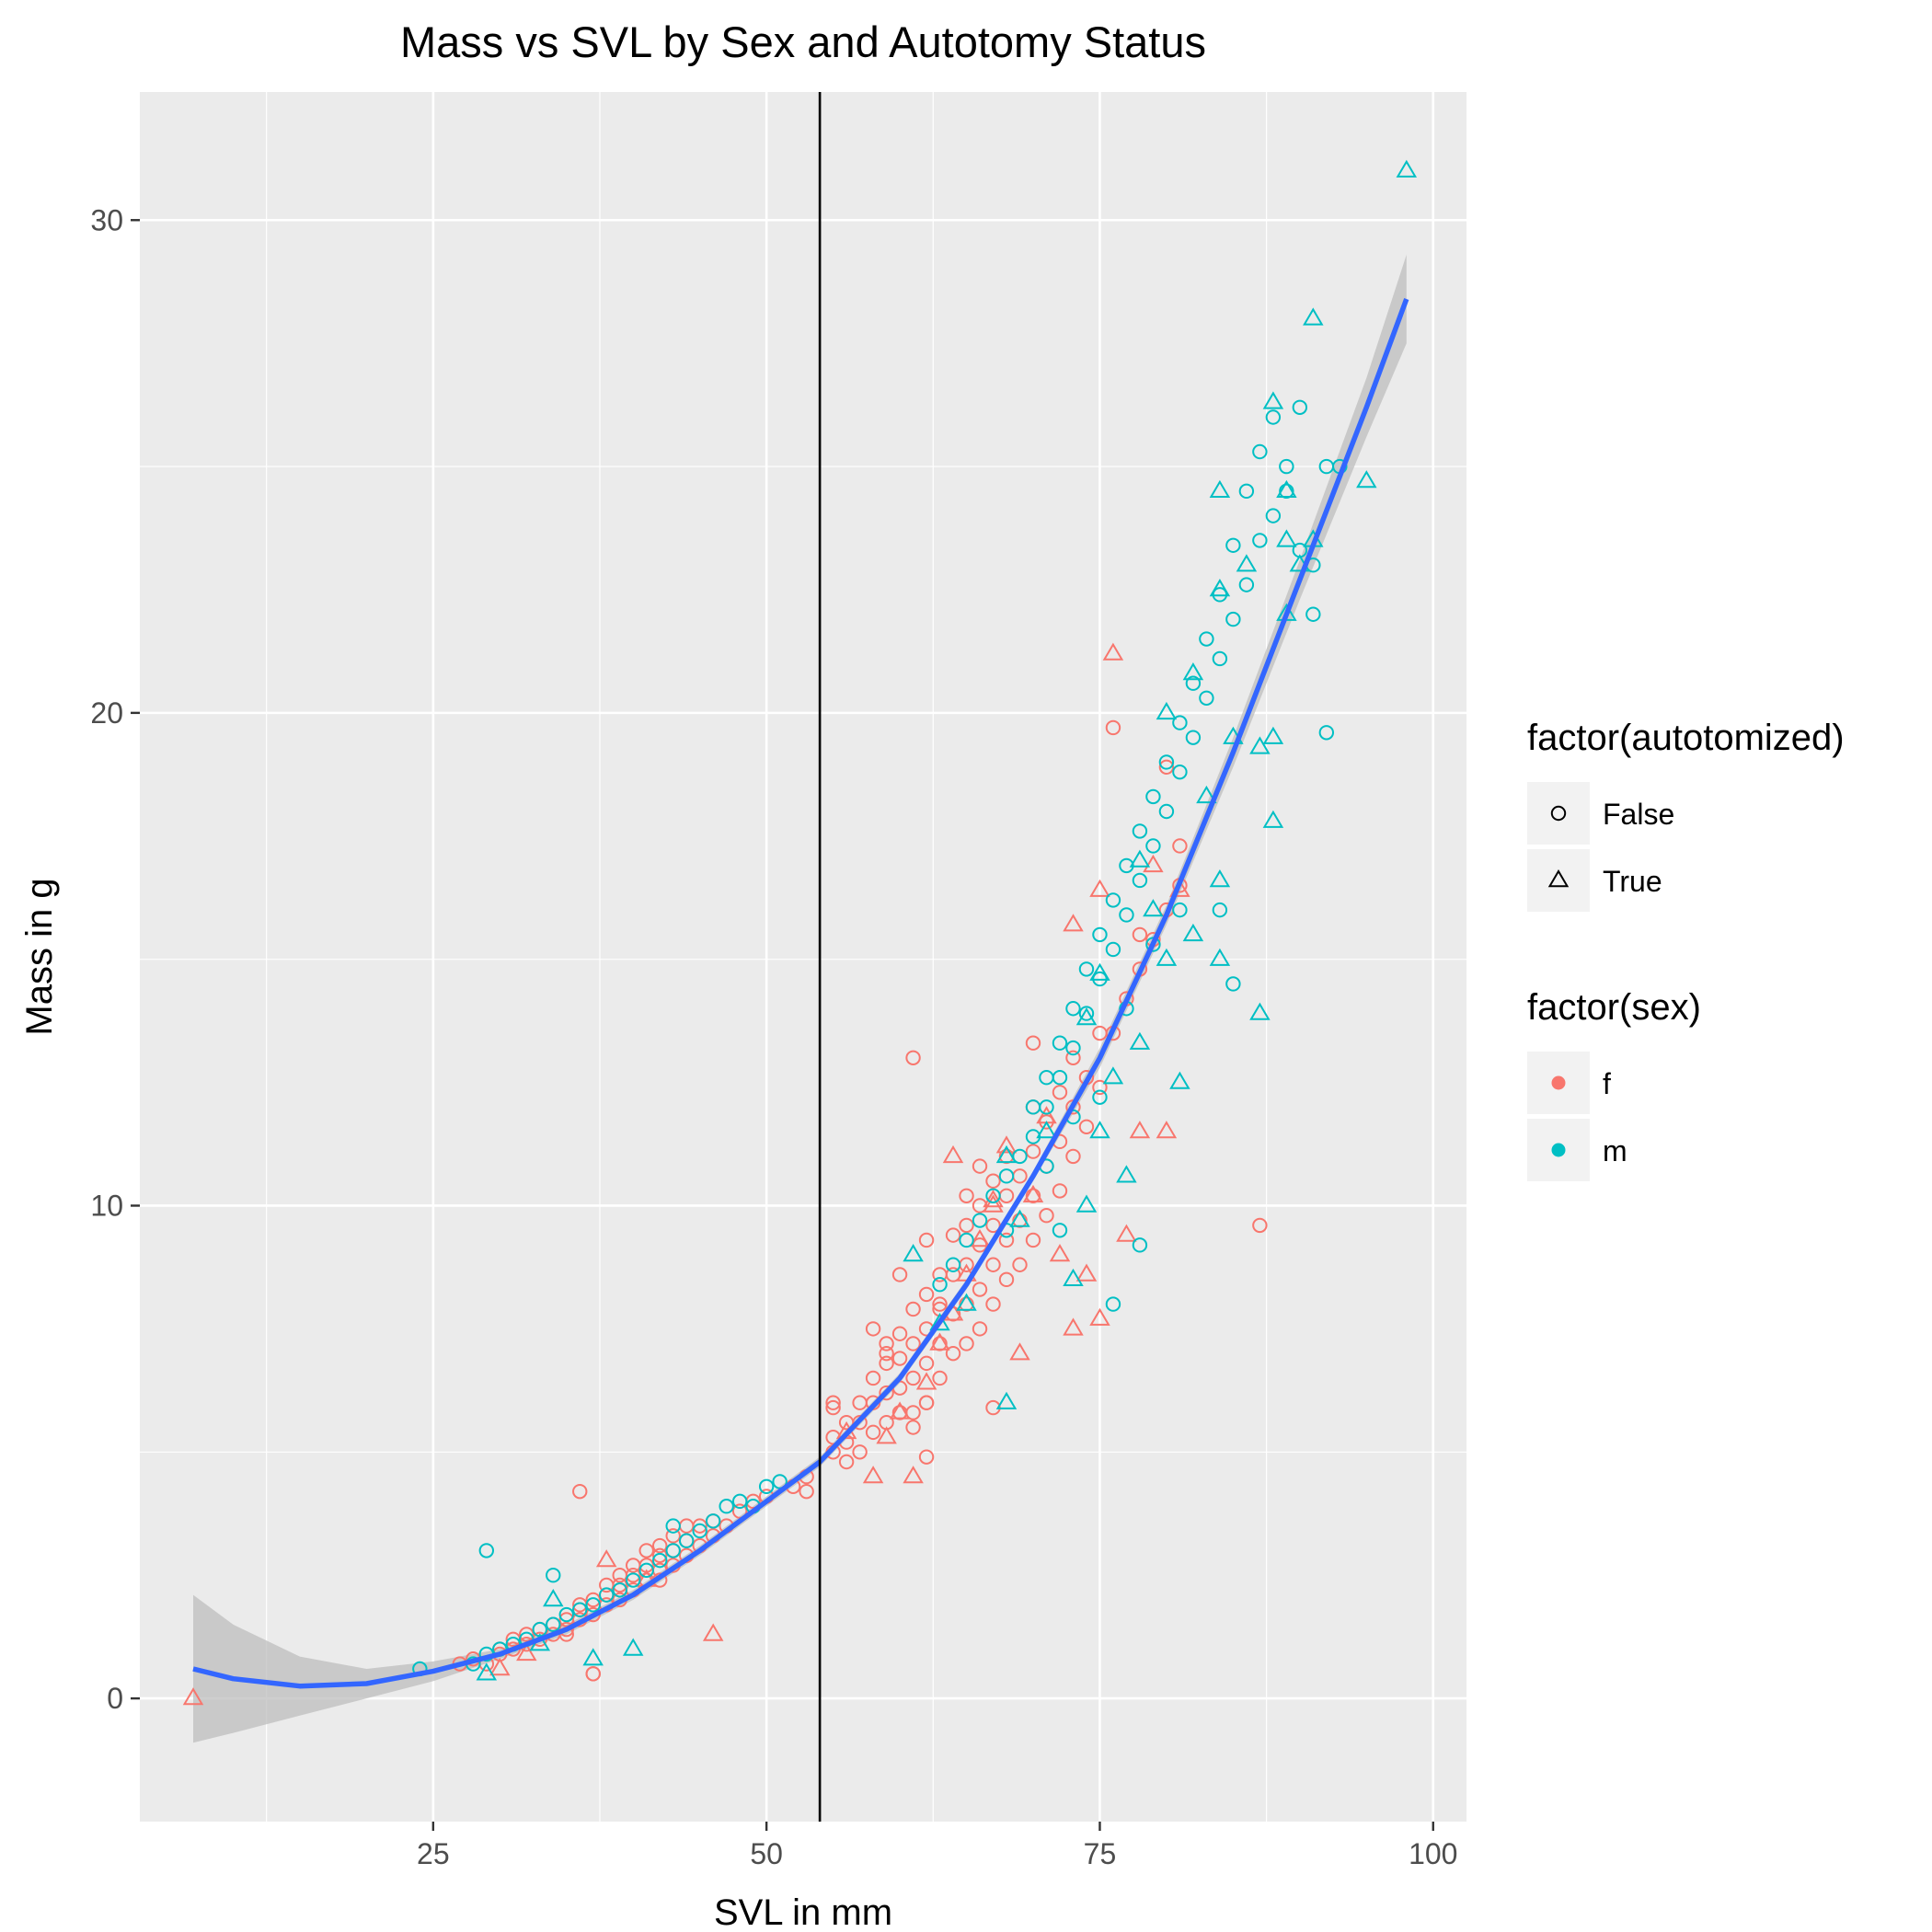 This screenshot has height=1932, width=1932. Describe the element at coordinates (1686, 738) in the screenshot. I see `legend-title: factor(autotomized)` at that location.